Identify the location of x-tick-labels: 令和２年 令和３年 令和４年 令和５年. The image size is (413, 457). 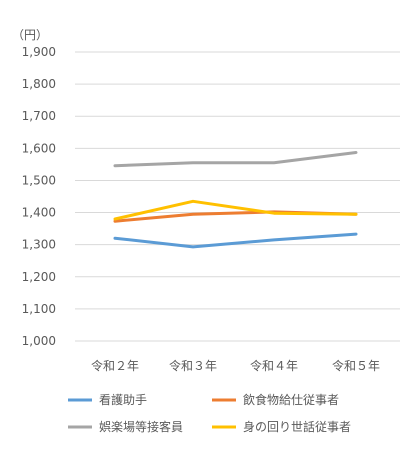
(235, 365).